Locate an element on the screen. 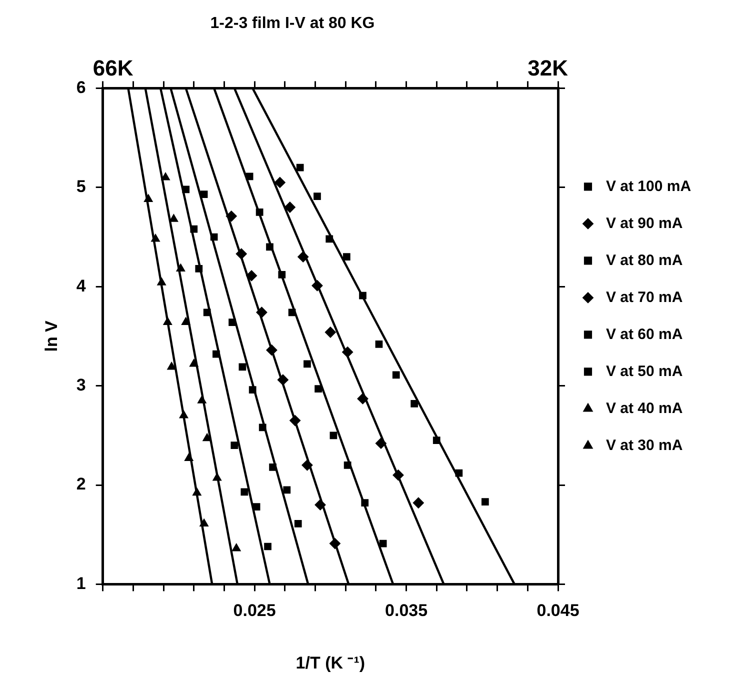 The width and height of the screenshot is (755, 698). x-tick-label: 0.045 is located at coordinates (558, 610).